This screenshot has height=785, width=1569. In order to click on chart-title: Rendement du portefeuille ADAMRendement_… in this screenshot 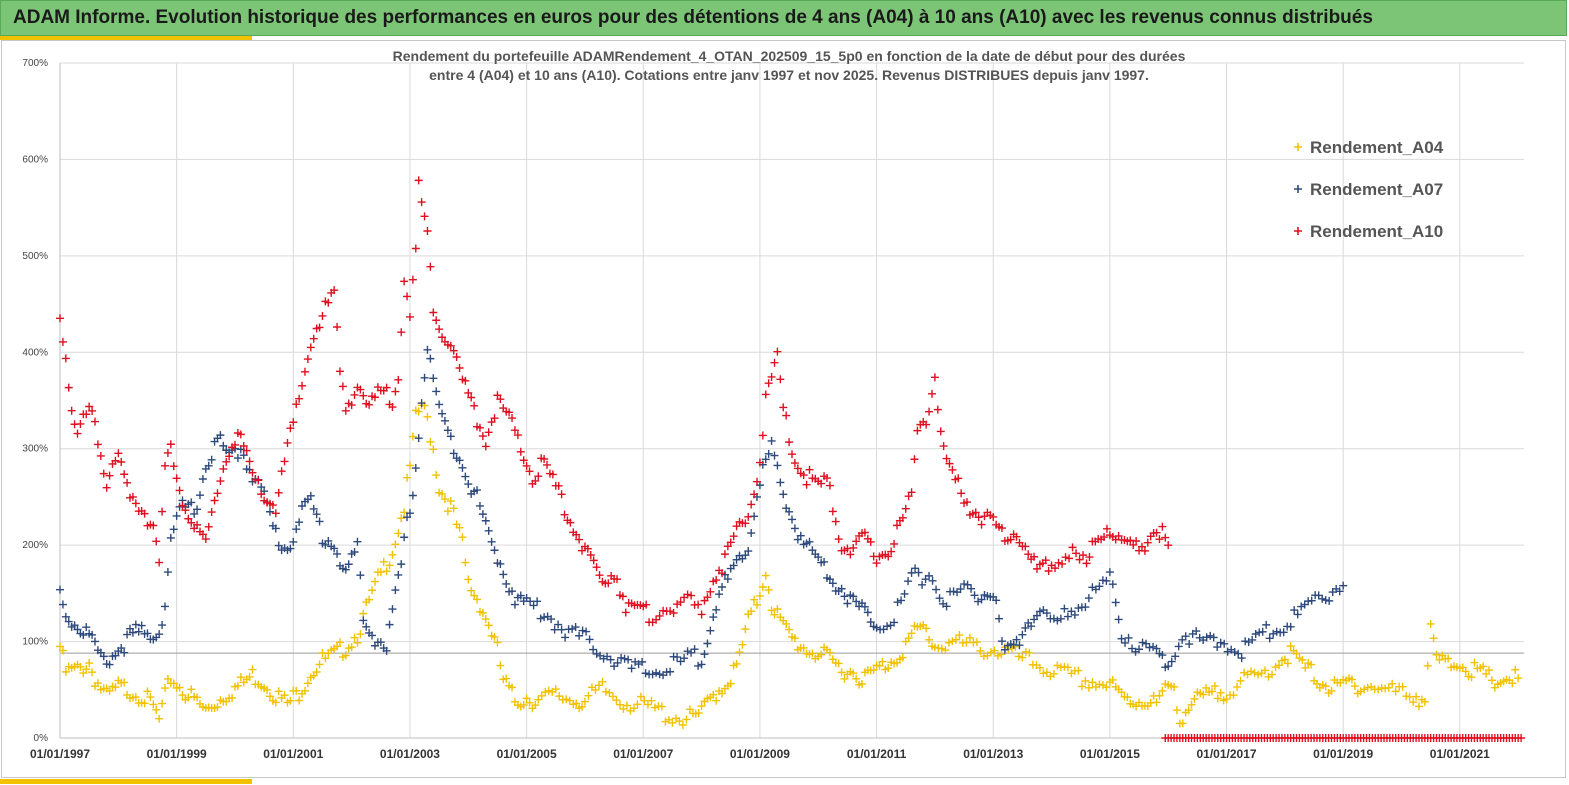, I will do `click(789, 65)`.